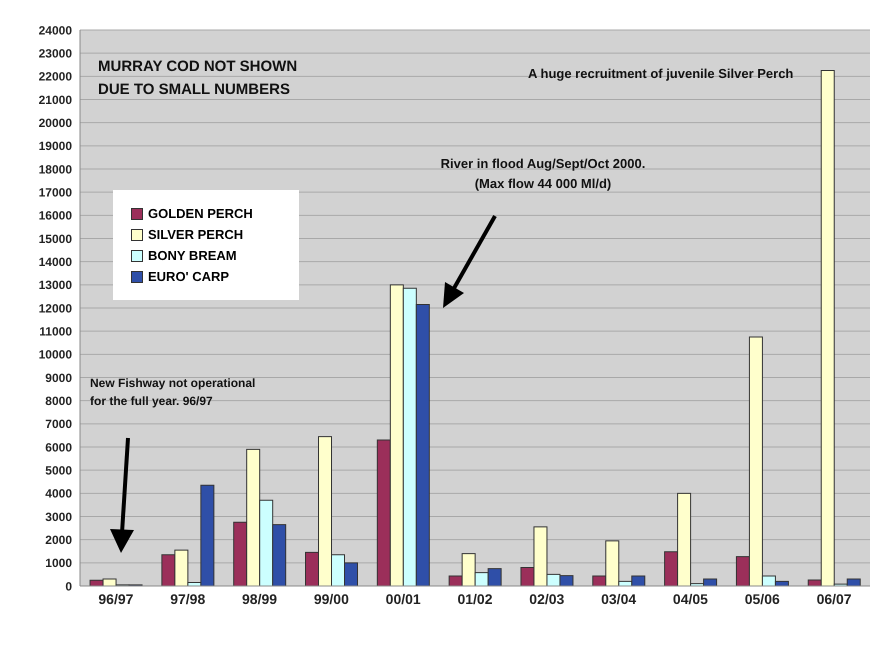 The image size is (887, 668). Describe the element at coordinates (55, 239) in the screenshot. I see `y-tick-label: 15000` at that location.